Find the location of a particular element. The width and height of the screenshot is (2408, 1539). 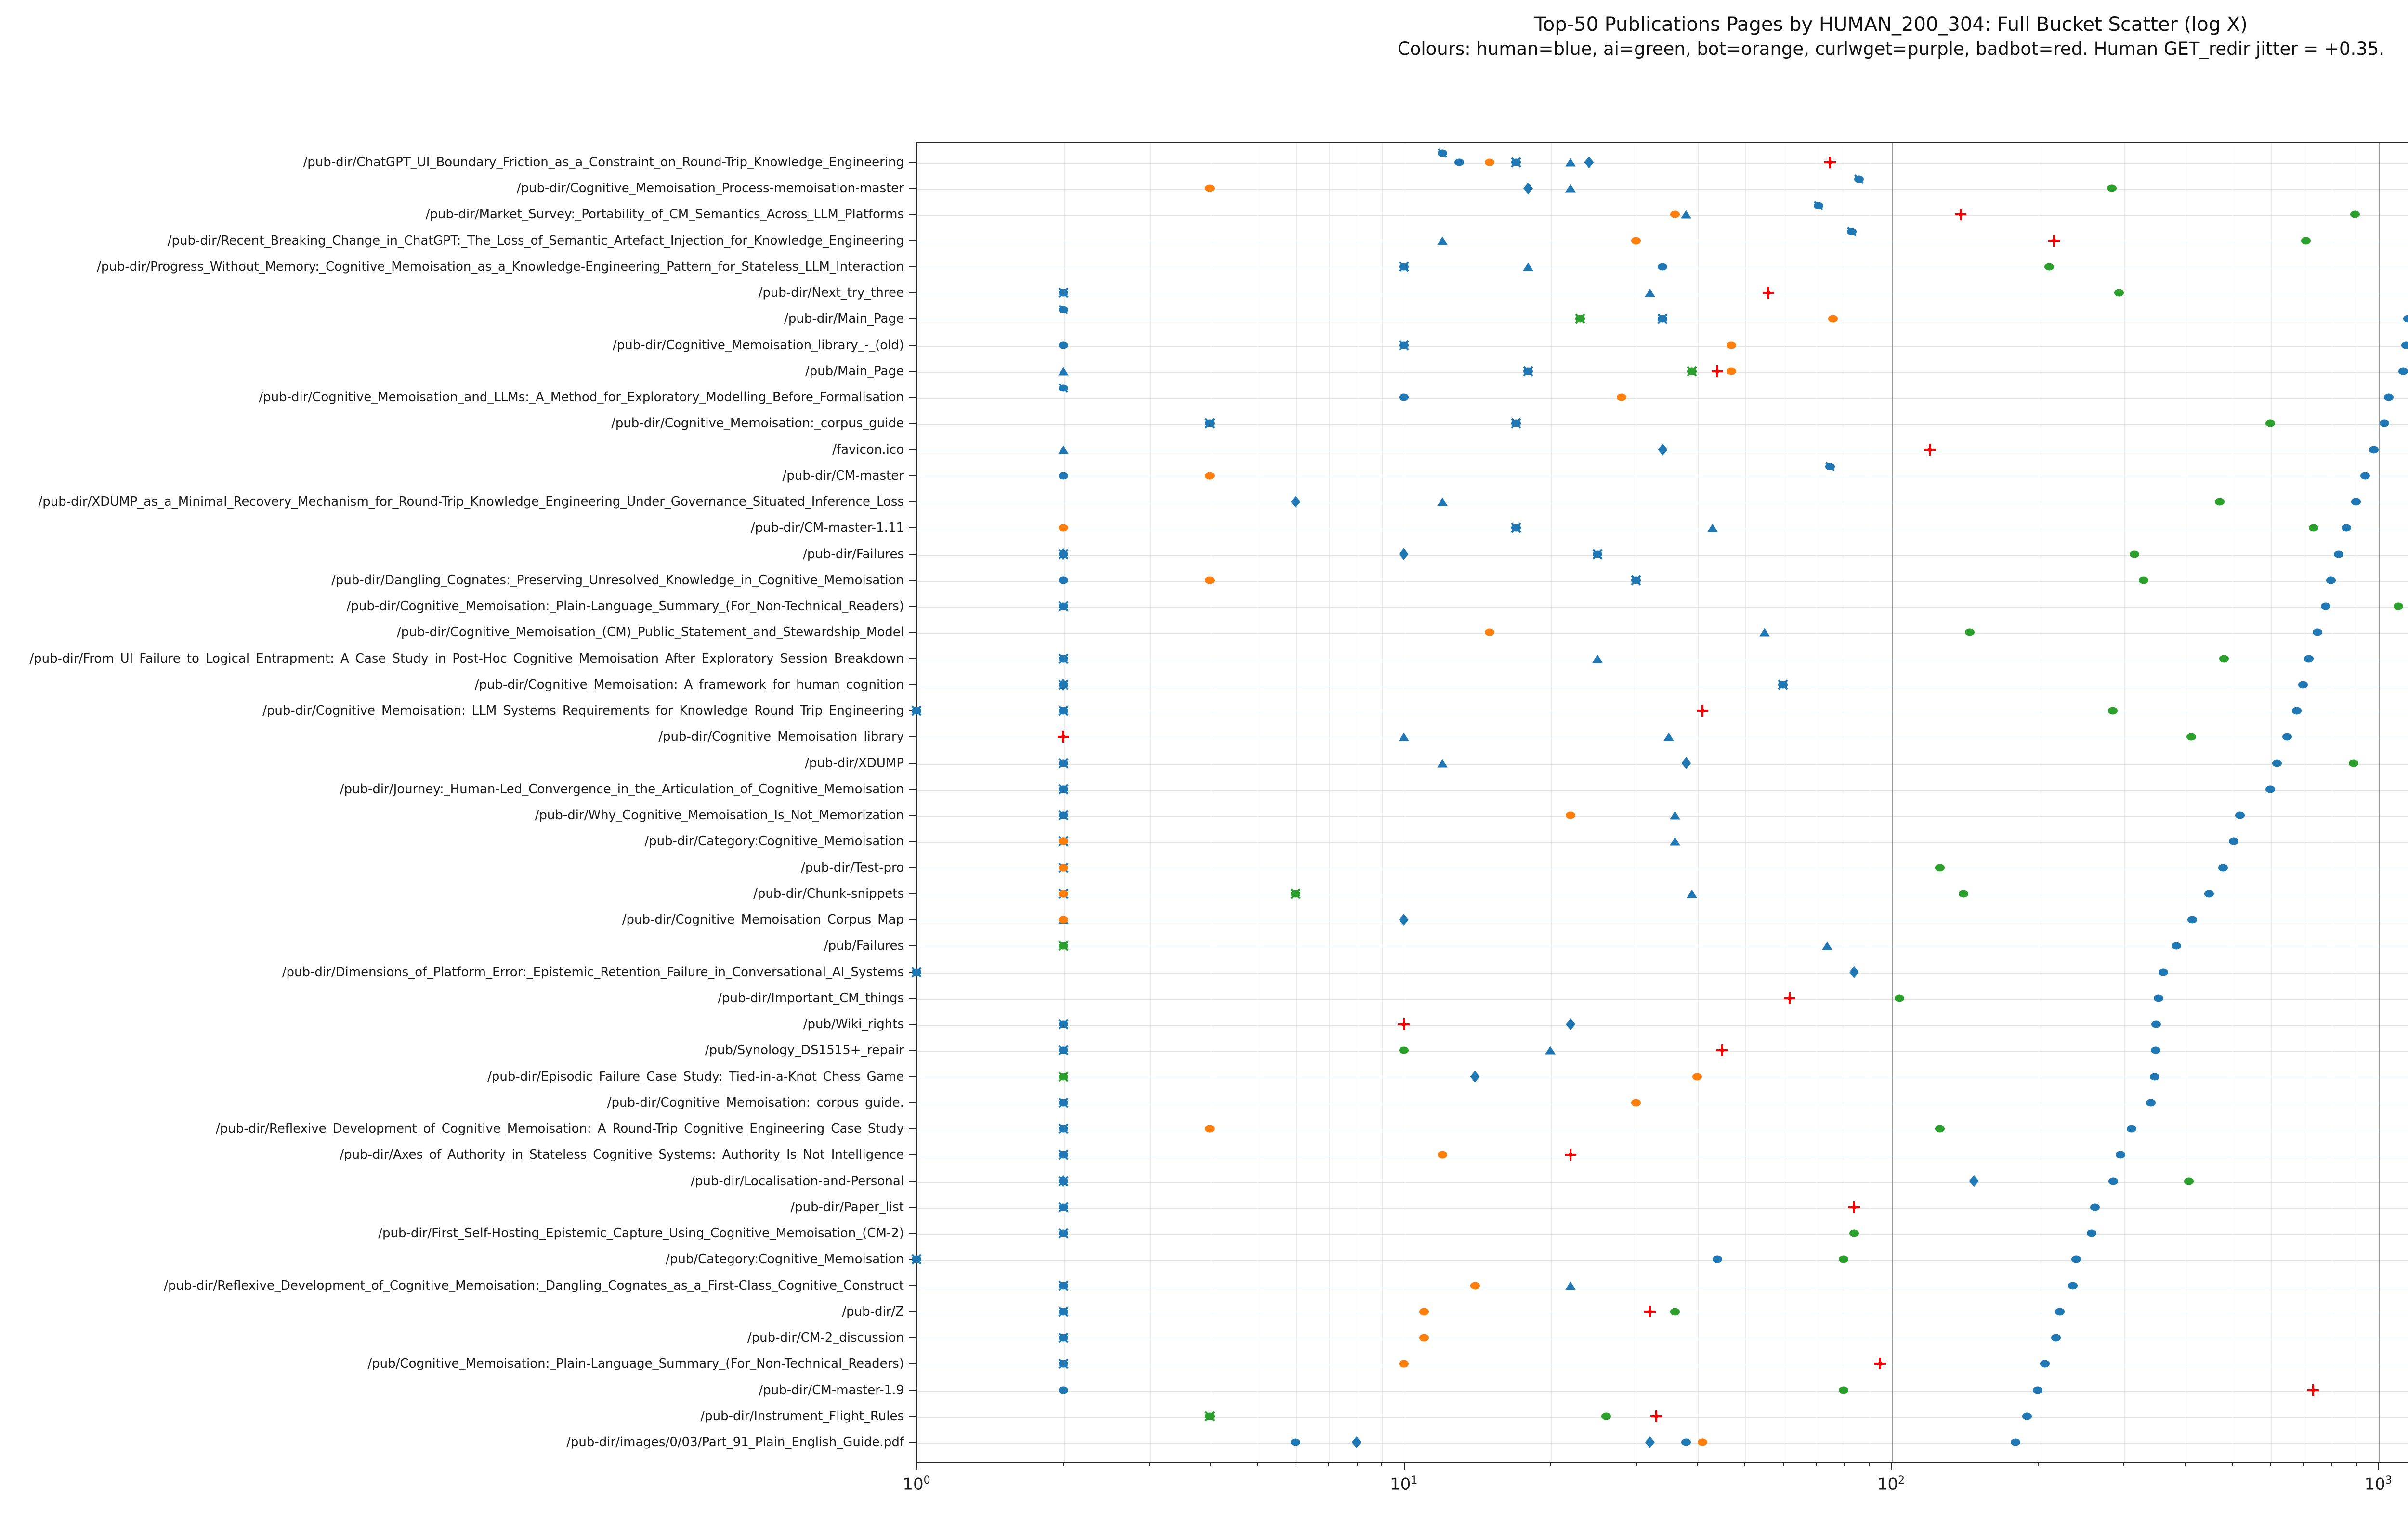

y-axis-label: /pub/Category:Cognitive_Memoisation is located at coordinates (785, 1260).